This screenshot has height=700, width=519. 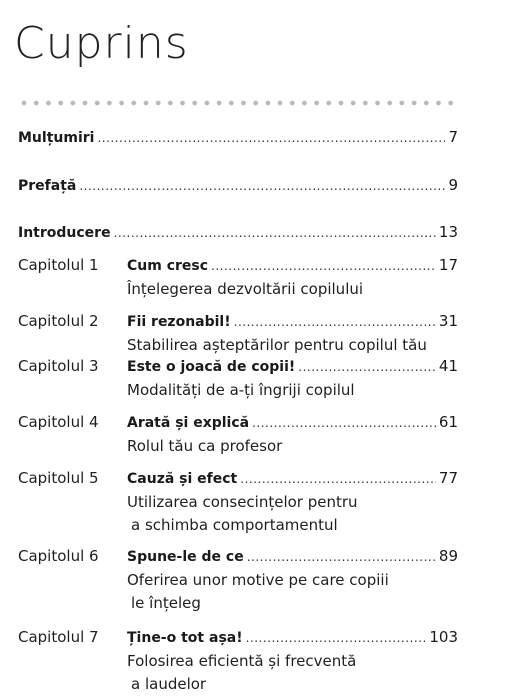 I want to click on page-title: Cuprins, so click(x=101, y=43).